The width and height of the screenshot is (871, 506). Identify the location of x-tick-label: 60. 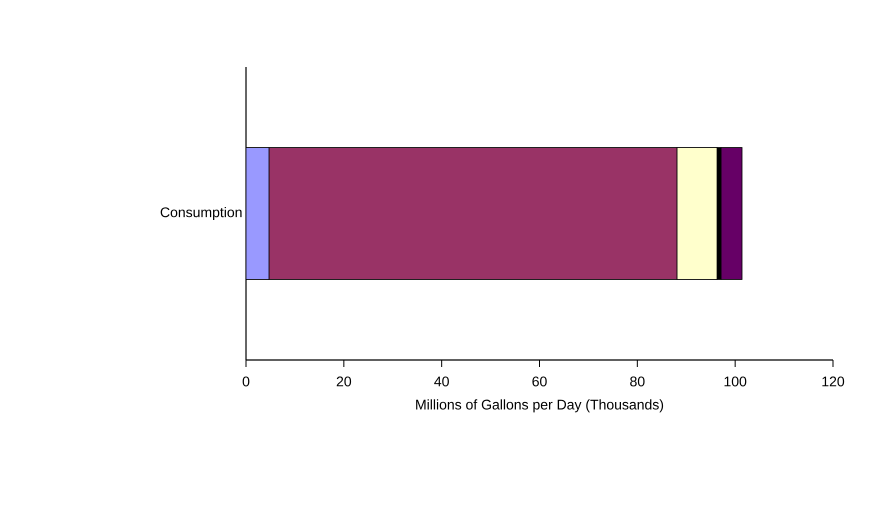
(539, 381).